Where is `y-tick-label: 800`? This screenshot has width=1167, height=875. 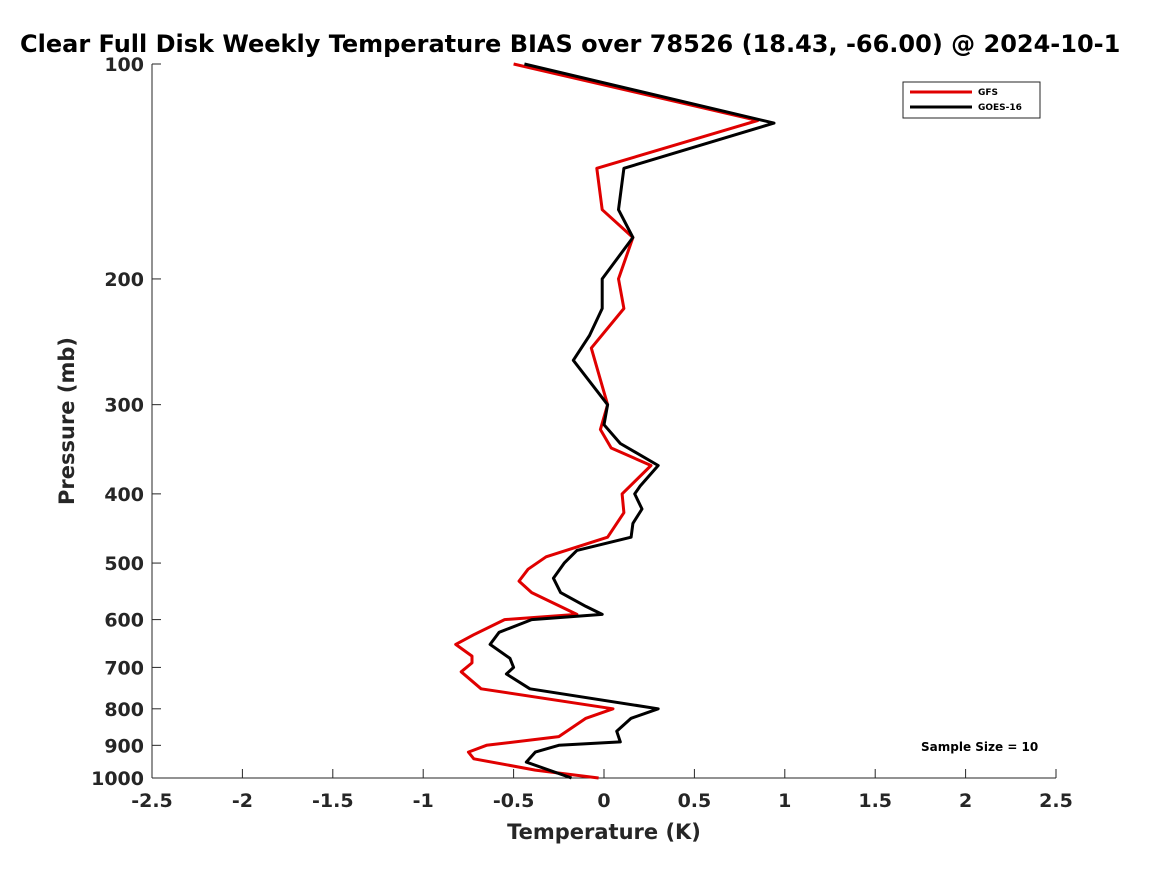 y-tick-label: 800 is located at coordinates (124, 710).